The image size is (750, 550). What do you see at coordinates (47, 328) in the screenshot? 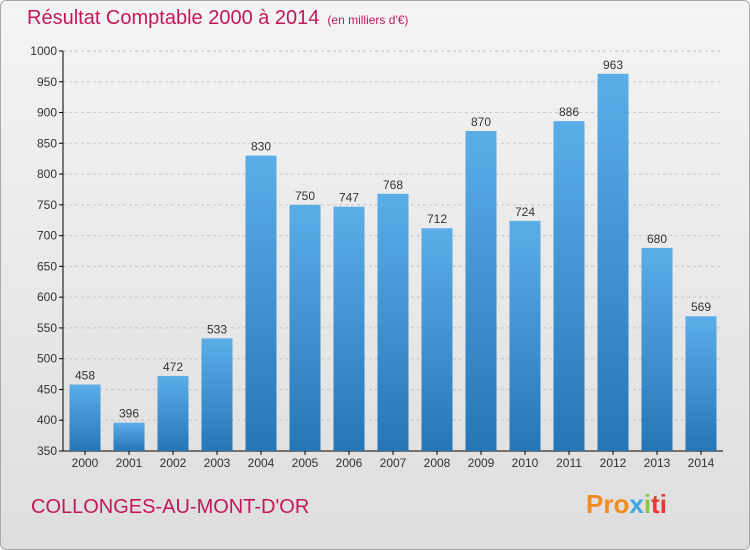
I see `y-tick-label: 550` at bounding box center [47, 328].